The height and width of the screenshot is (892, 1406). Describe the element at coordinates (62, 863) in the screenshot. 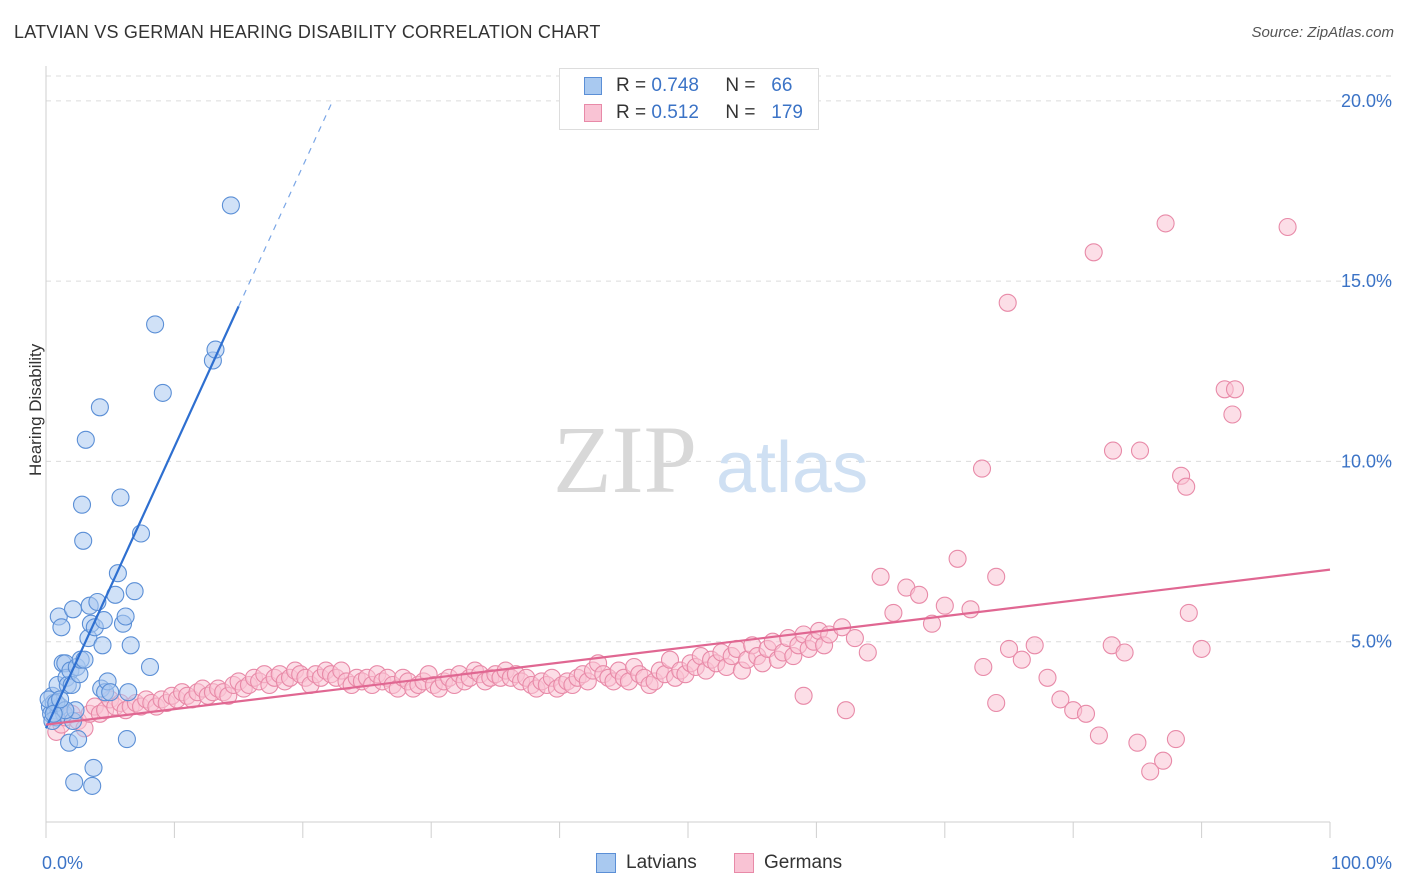

I see `x-tick-label: 0.0%` at that location.